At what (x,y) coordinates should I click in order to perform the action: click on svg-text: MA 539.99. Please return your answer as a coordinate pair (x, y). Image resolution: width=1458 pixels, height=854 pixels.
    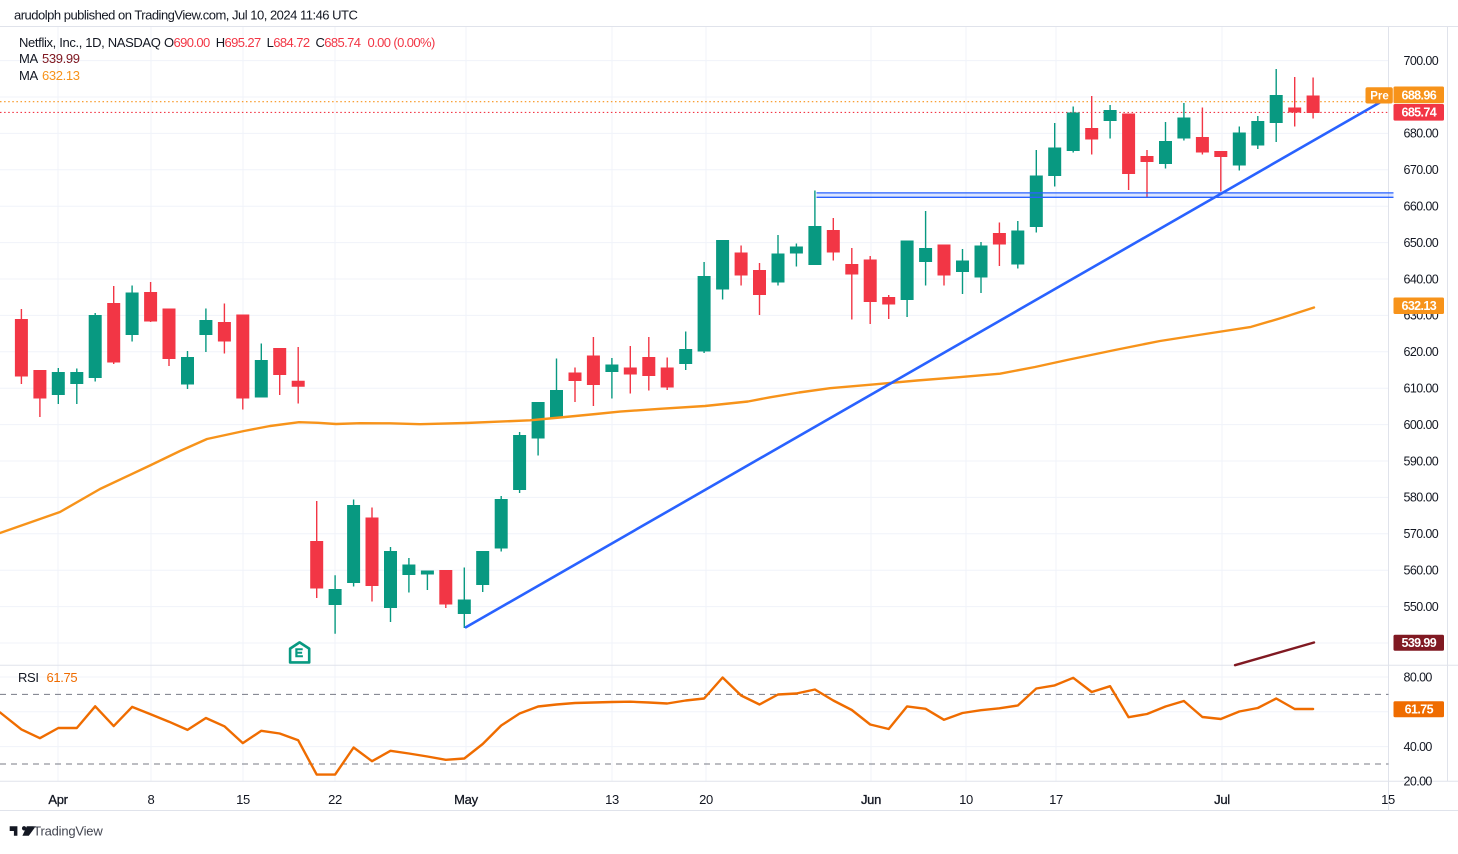
    Looking at the image, I should click on (49, 58).